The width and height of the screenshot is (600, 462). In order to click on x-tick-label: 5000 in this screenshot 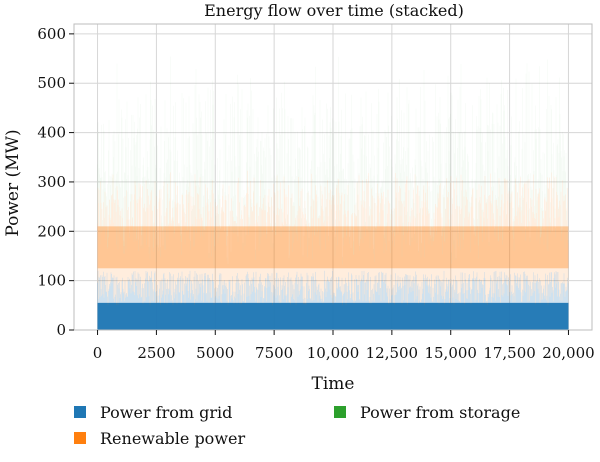, I will do `click(215, 353)`.